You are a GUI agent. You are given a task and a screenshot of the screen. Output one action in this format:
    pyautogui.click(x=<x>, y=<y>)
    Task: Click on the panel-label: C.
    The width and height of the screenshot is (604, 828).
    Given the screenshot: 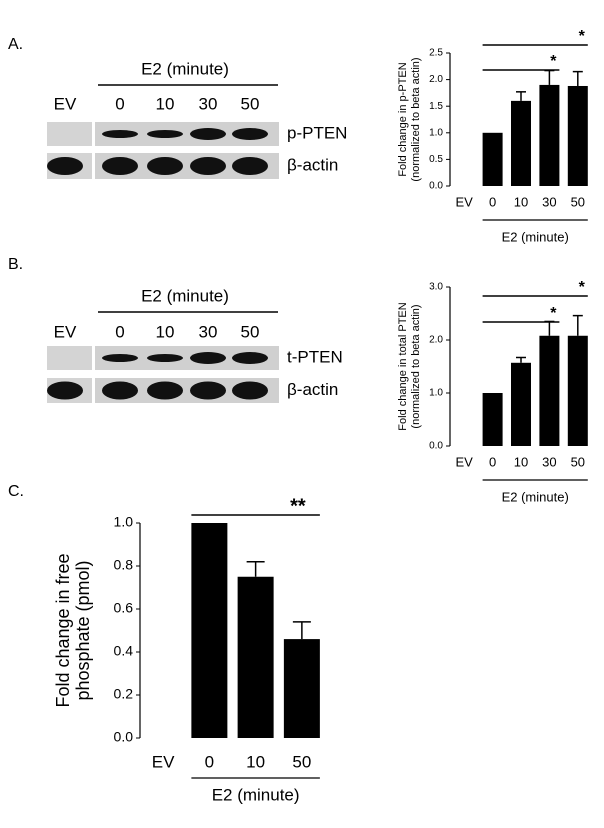 What is the action you would take?
    pyautogui.click(x=16, y=491)
    